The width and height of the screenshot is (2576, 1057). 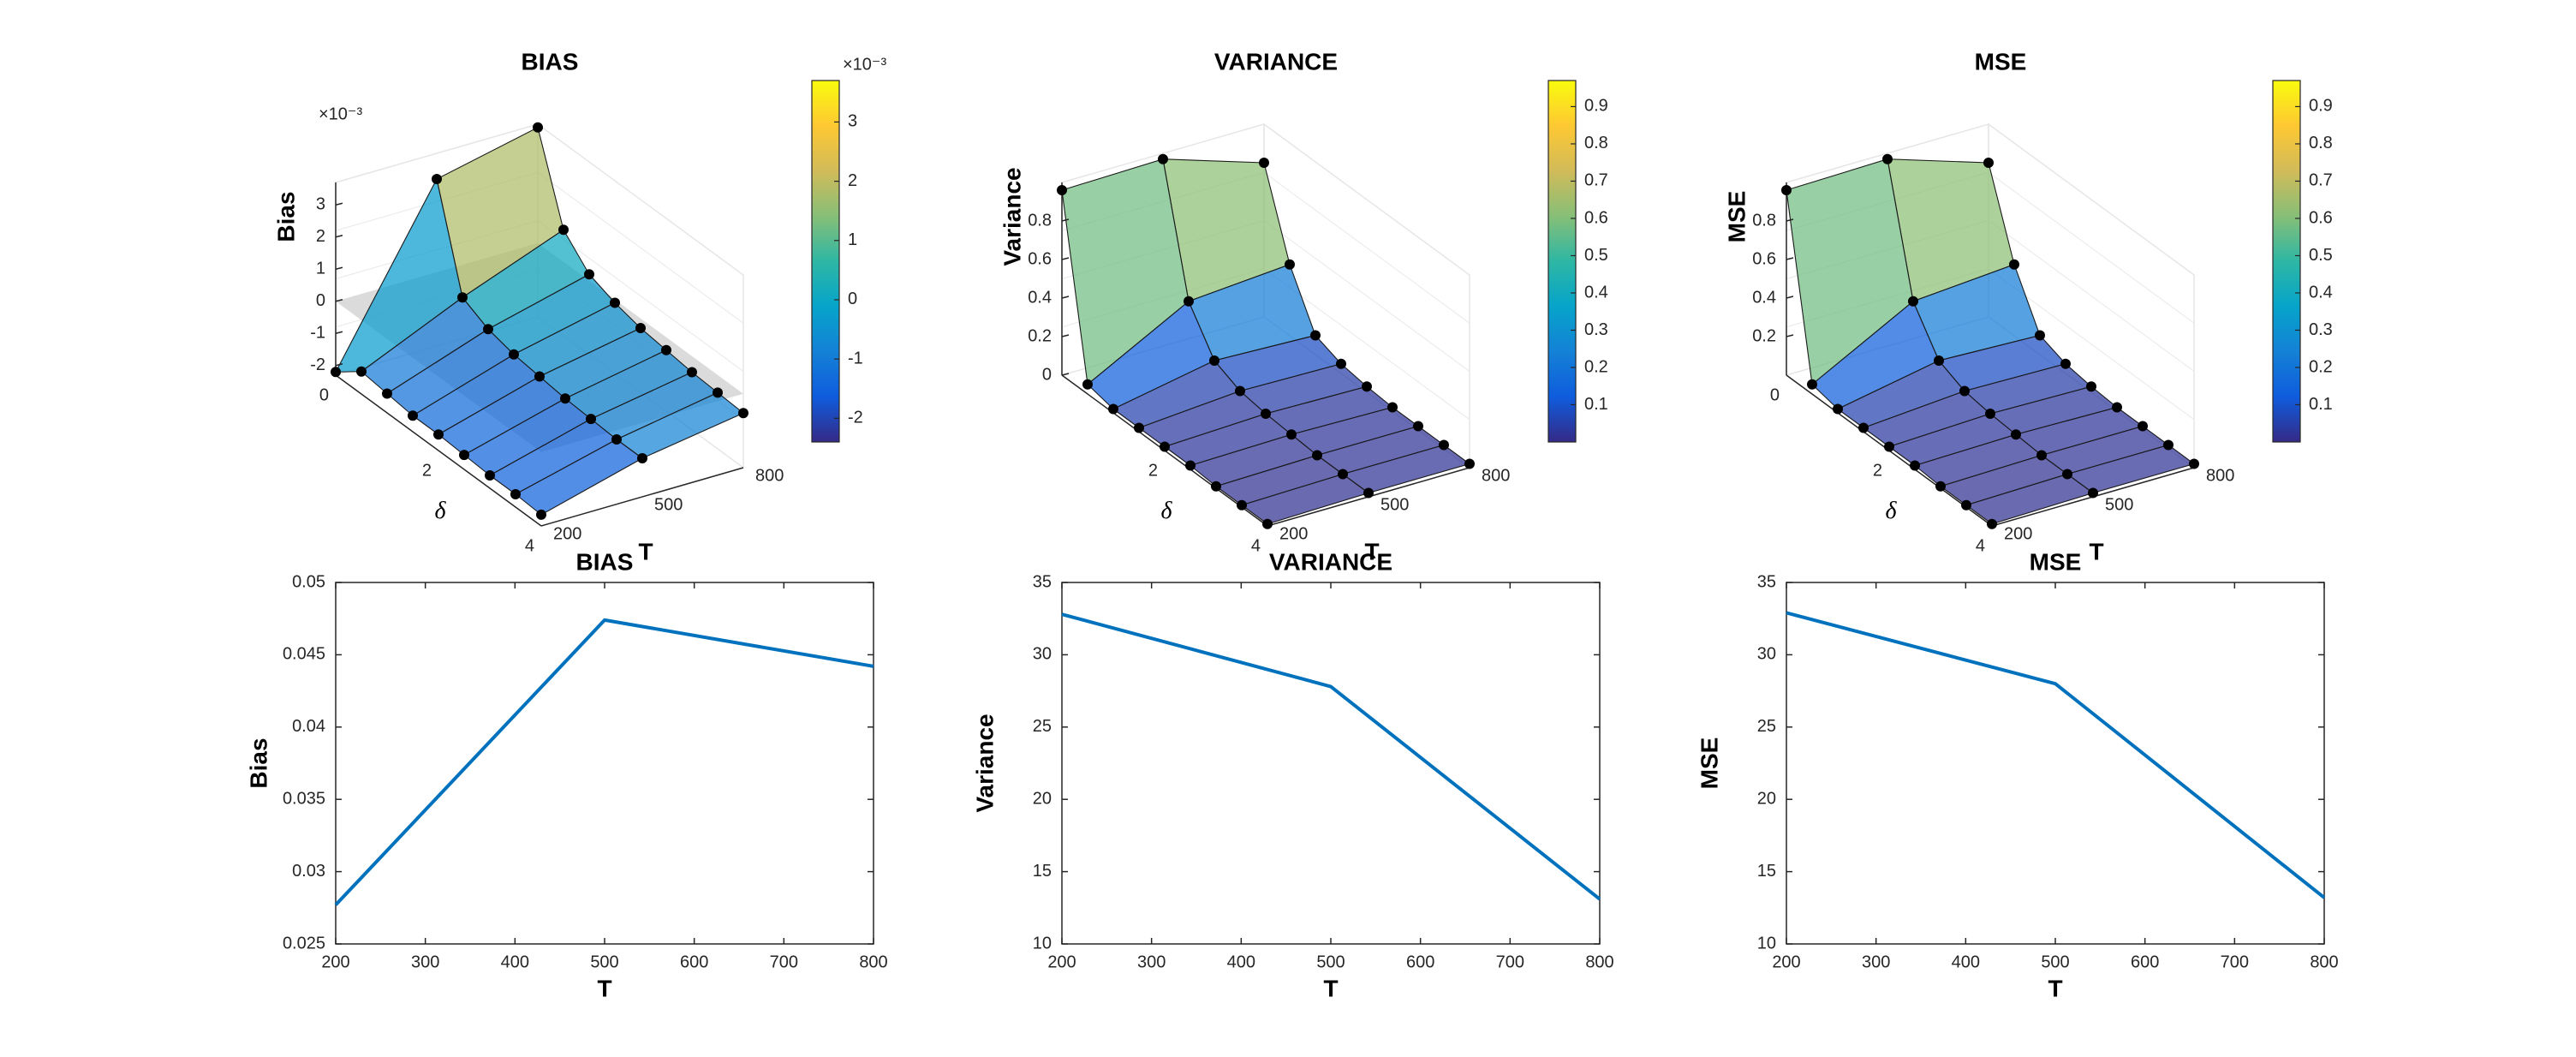 What do you see at coordinates (324, 394) in the screenshot?
I see `delta-tick-label: 0` at bounding box center [324, 394].